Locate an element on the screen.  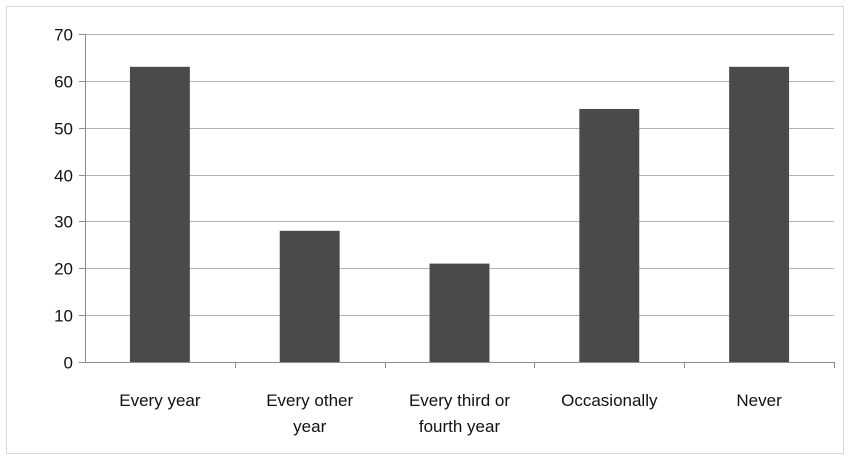
x-category-label-line: Every year is located at coordinates (160, 400).